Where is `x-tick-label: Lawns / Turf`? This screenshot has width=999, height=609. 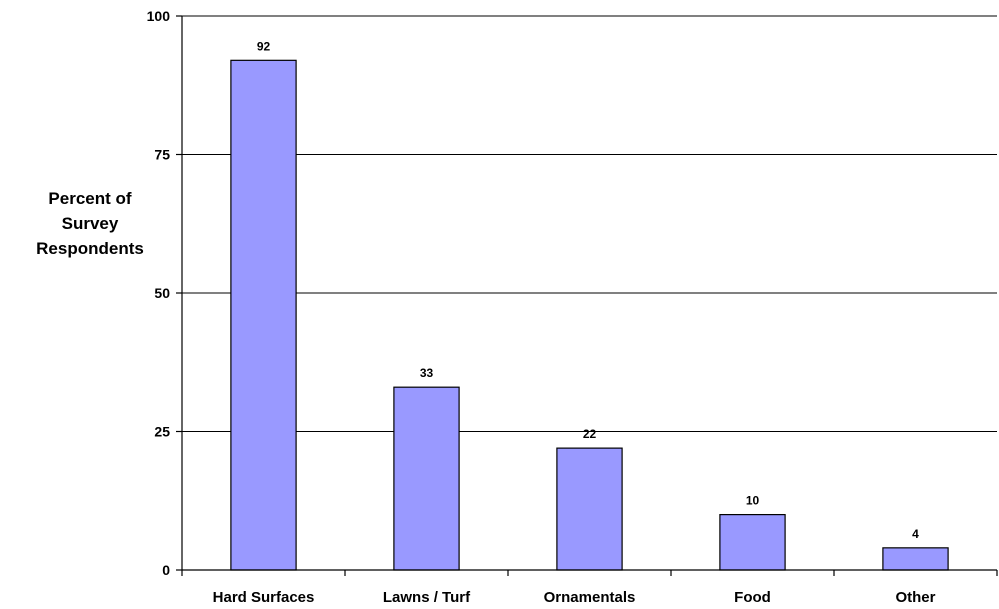 x-tick-label: Lawns / Turf is located at coordinates (427, 597).